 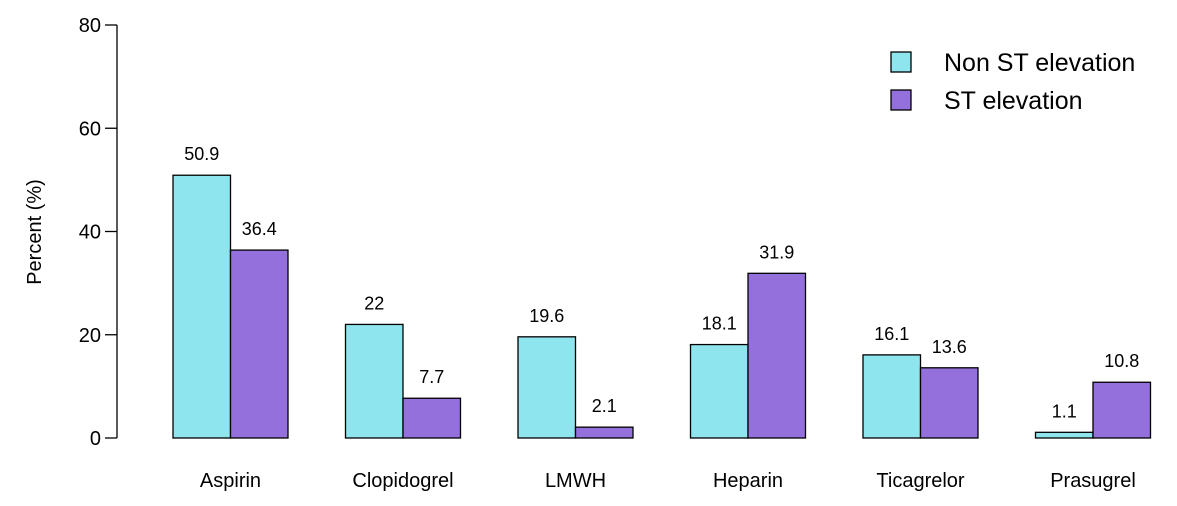 What do you see at coordinates (259, 344) in the screenshot?
I see `bar-st-aspirin` at bounding box center [259, 344].